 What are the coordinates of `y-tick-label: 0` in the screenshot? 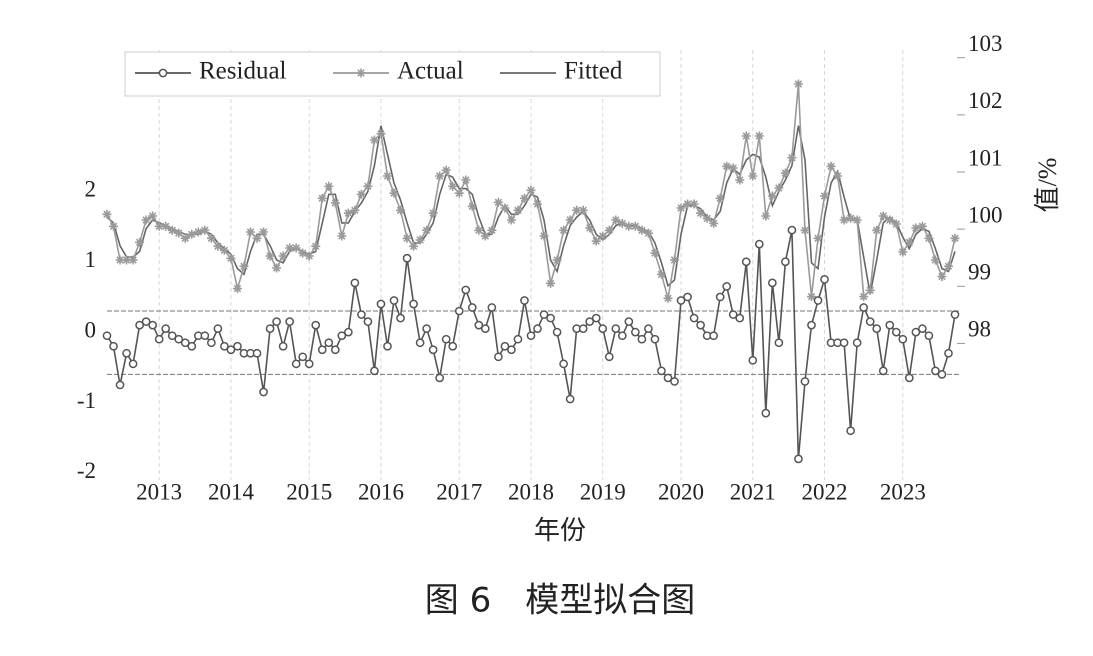 It's located at (91, 329).